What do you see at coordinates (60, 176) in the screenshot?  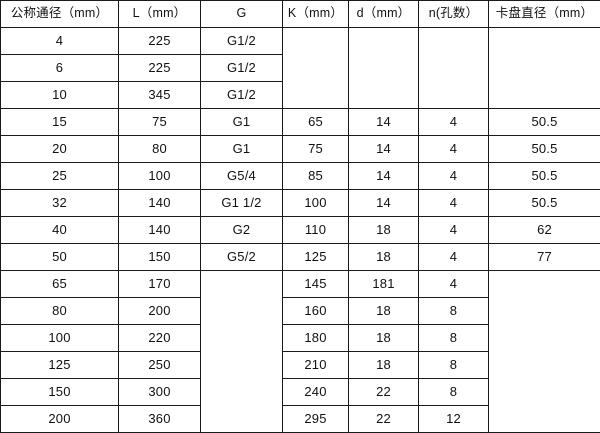 I see `cell-dn: 25` at bounding box center [60, 176].